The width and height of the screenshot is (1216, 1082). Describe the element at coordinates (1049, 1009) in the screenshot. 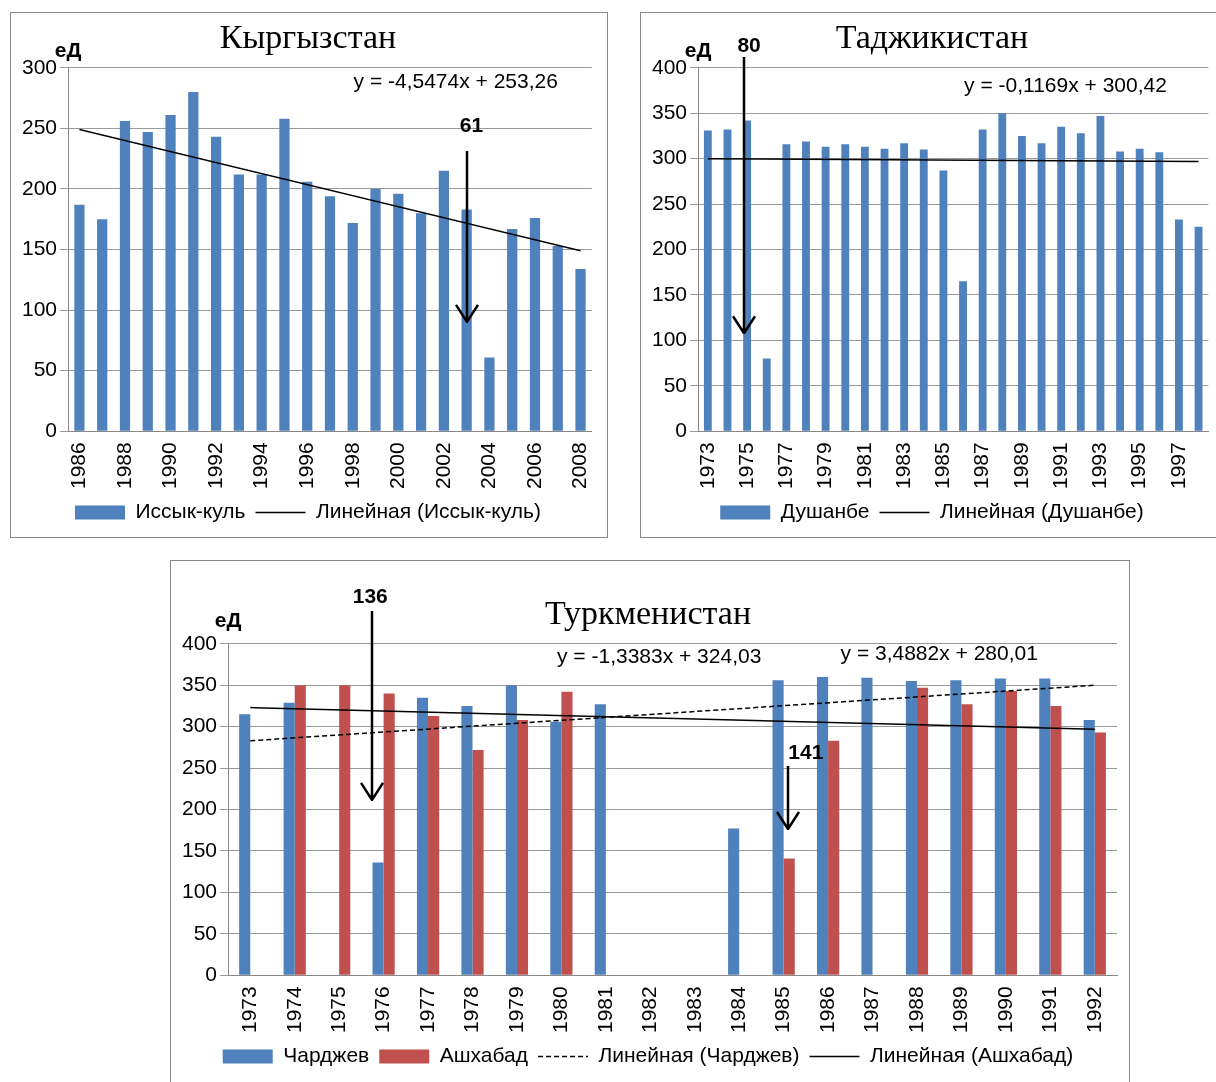

I see `x-tick-label: 1991` at that location.